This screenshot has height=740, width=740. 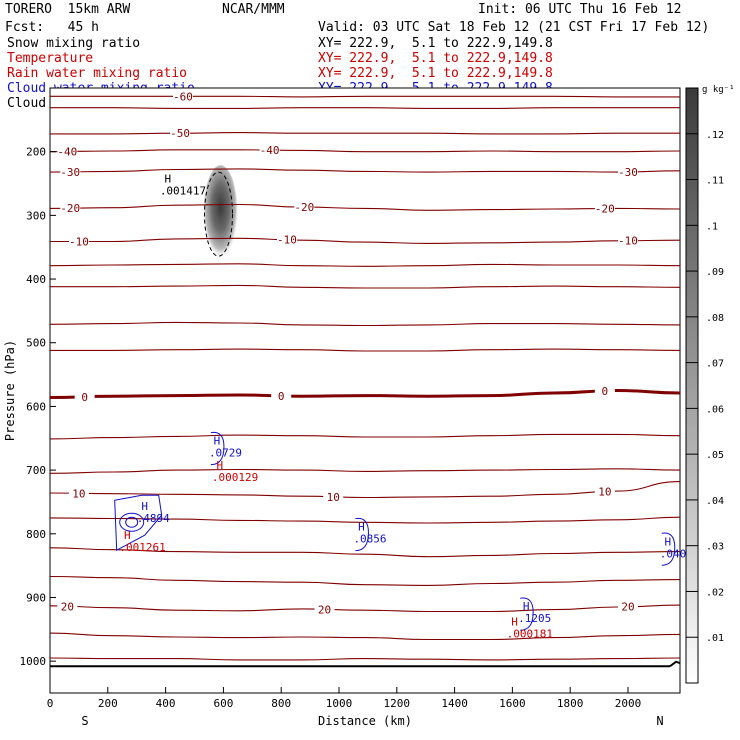 I want to click on y-tick-label: 200, so click(x=36, y=152).